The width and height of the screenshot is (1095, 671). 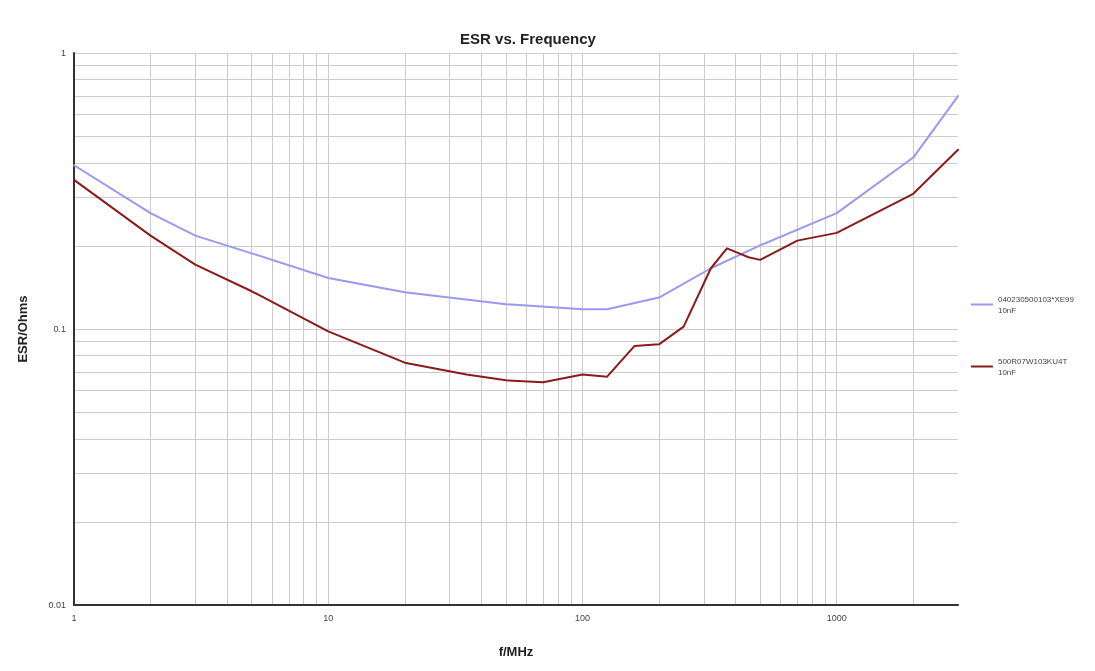 What do you see at coordinates (1032, 366) in the screenshot?
I see `legend-label: 500R07W103KU4T 10nF` at bounding box center [1032, 366].